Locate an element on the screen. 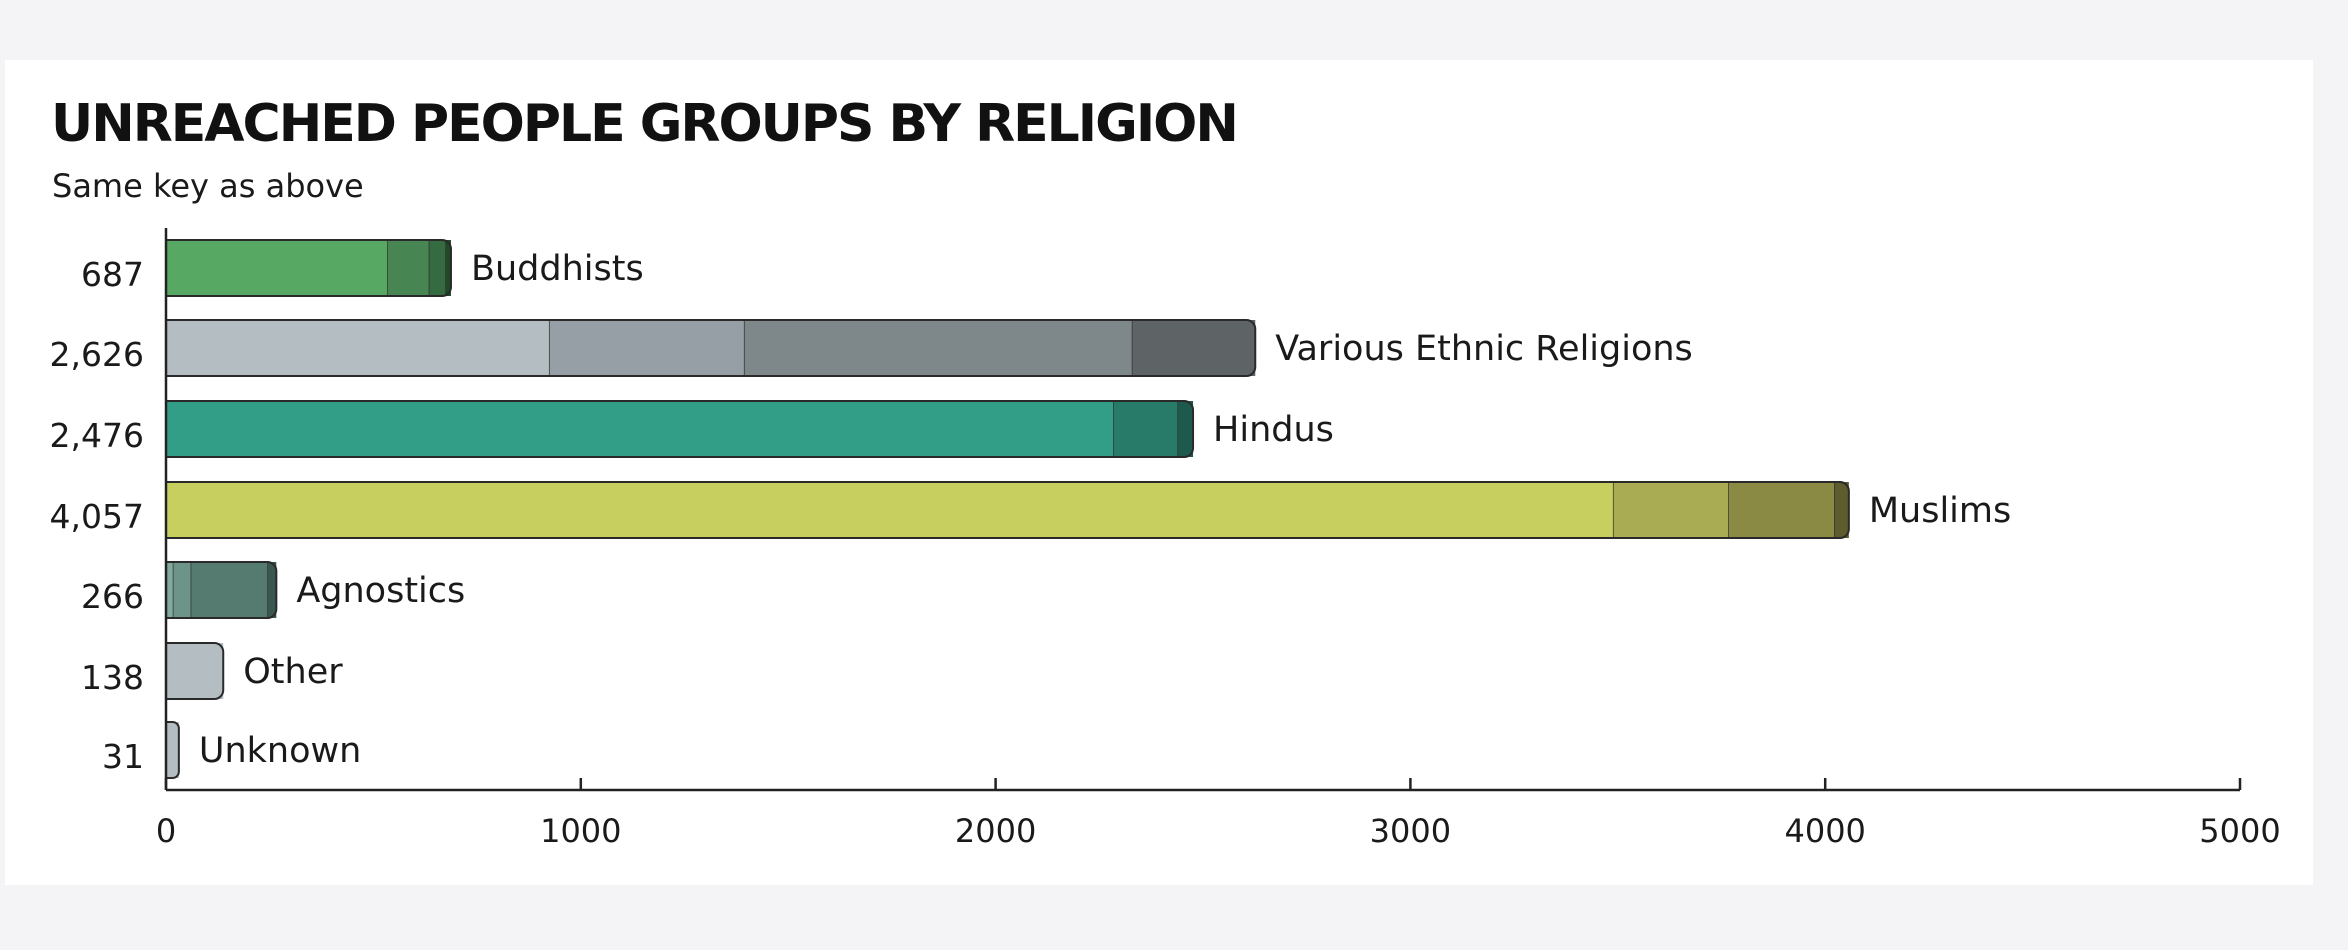  bar-group-2: Hindus 2,476 is located at coordinates (692, 429).